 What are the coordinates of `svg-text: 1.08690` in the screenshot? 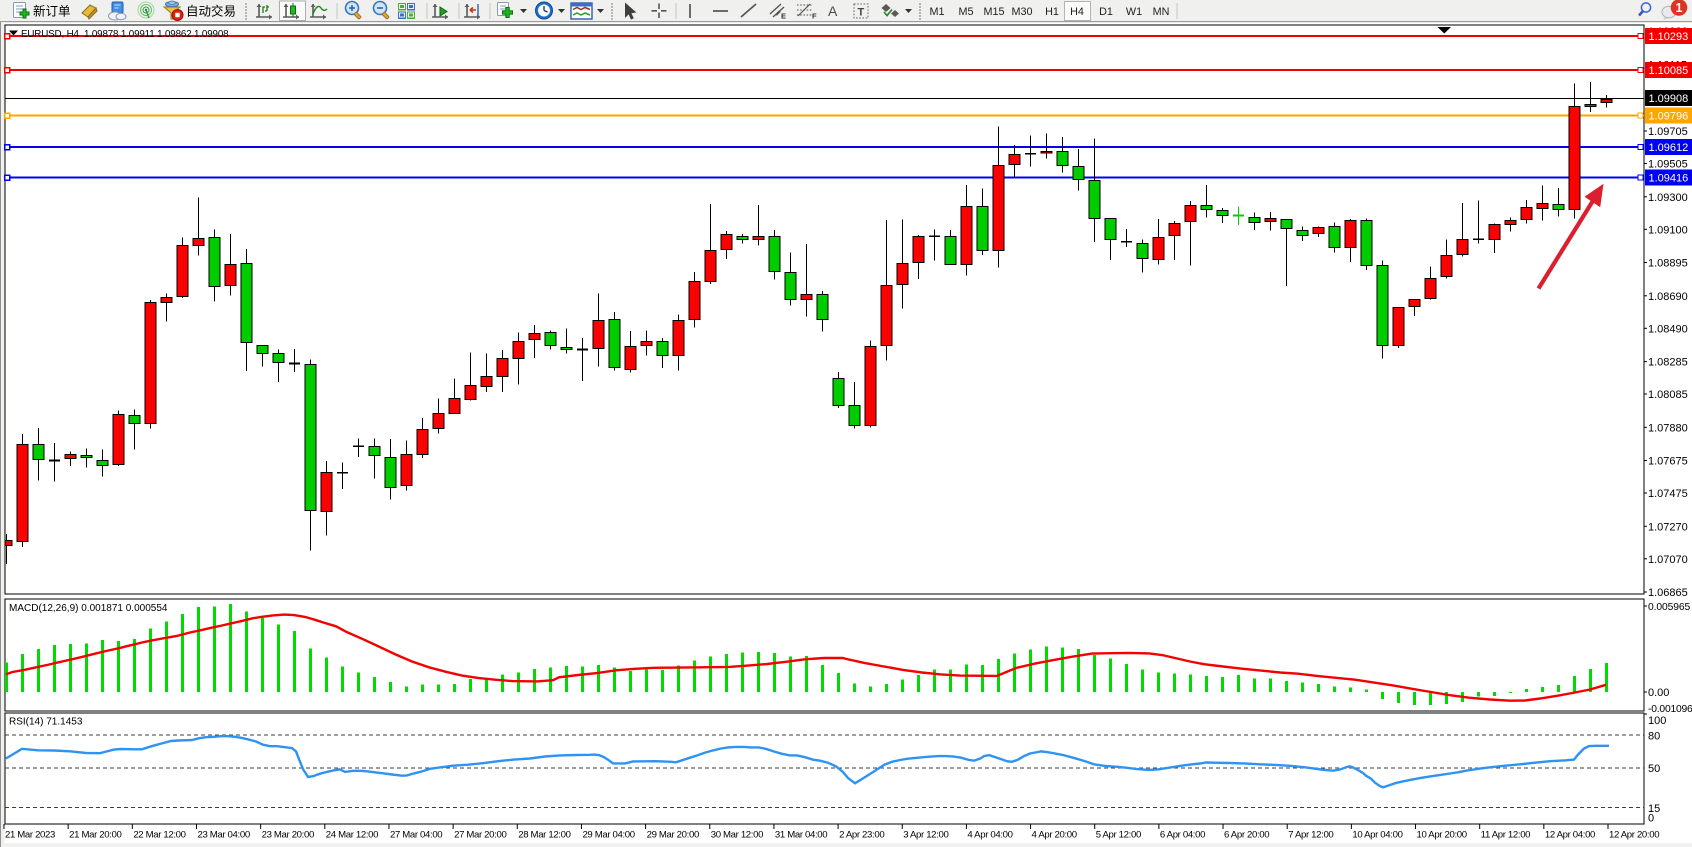 It's located at (1668, 297).